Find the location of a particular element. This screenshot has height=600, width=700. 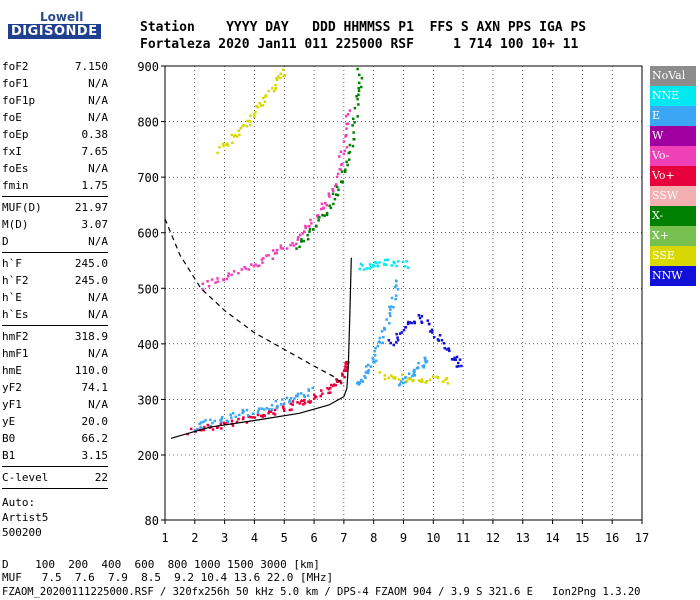

param-label: foF1p is located at coordinates (19, 100).